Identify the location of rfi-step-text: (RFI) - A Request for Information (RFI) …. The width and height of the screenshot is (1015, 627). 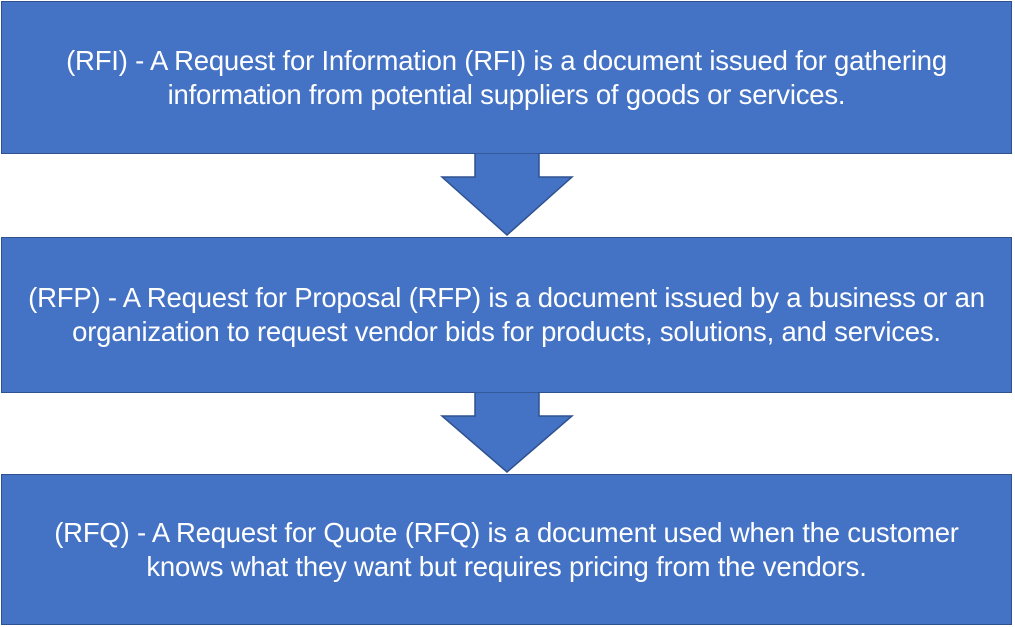
(506, 77).